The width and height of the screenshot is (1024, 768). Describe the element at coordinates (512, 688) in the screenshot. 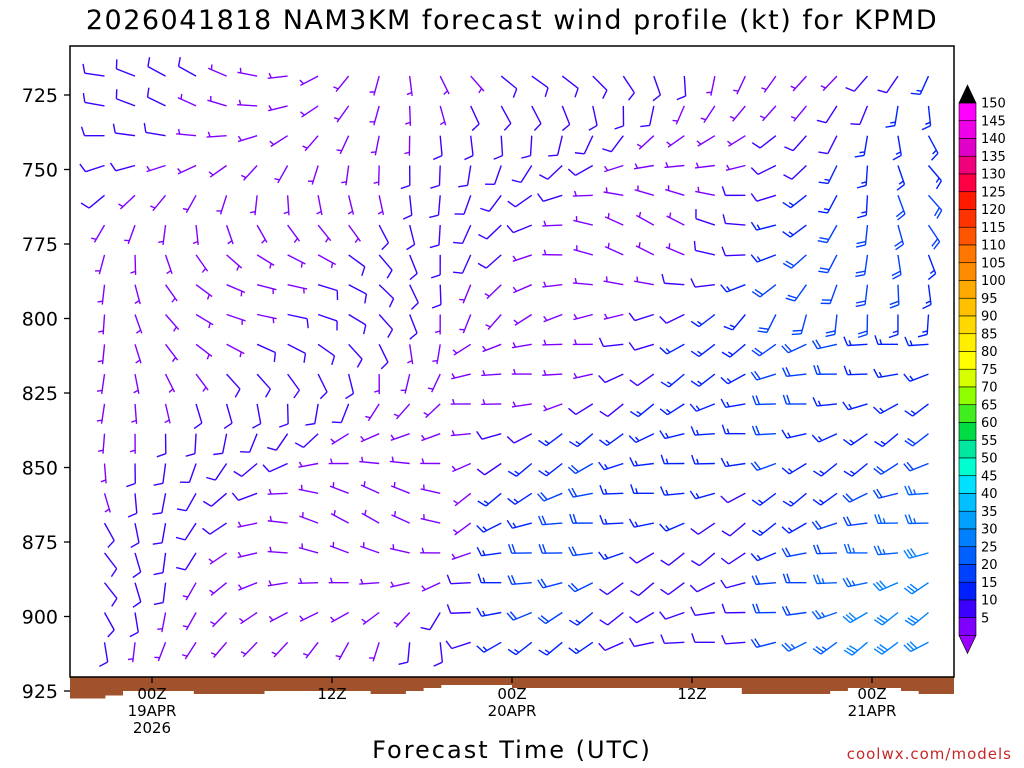

I see `terrain-area` at that location.